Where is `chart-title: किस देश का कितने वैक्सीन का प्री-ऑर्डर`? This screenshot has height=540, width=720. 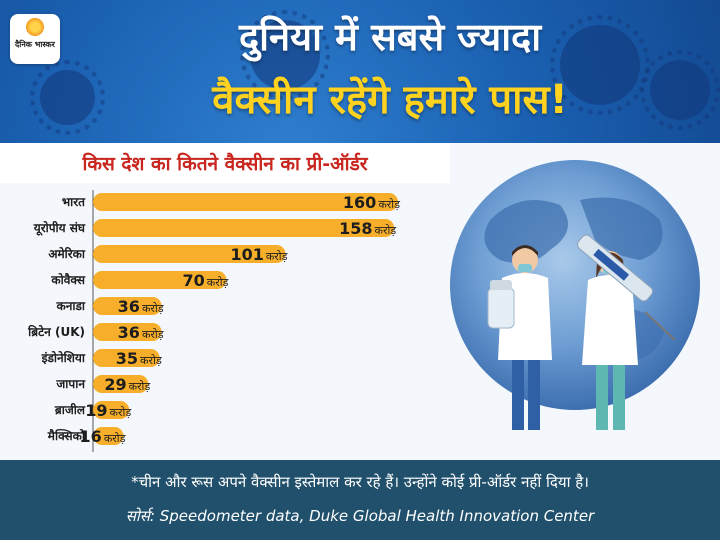 chart-title: किस देश का कितने वैक्सीन का प्री-ऑर्डर is located at coordinates (225, 164).